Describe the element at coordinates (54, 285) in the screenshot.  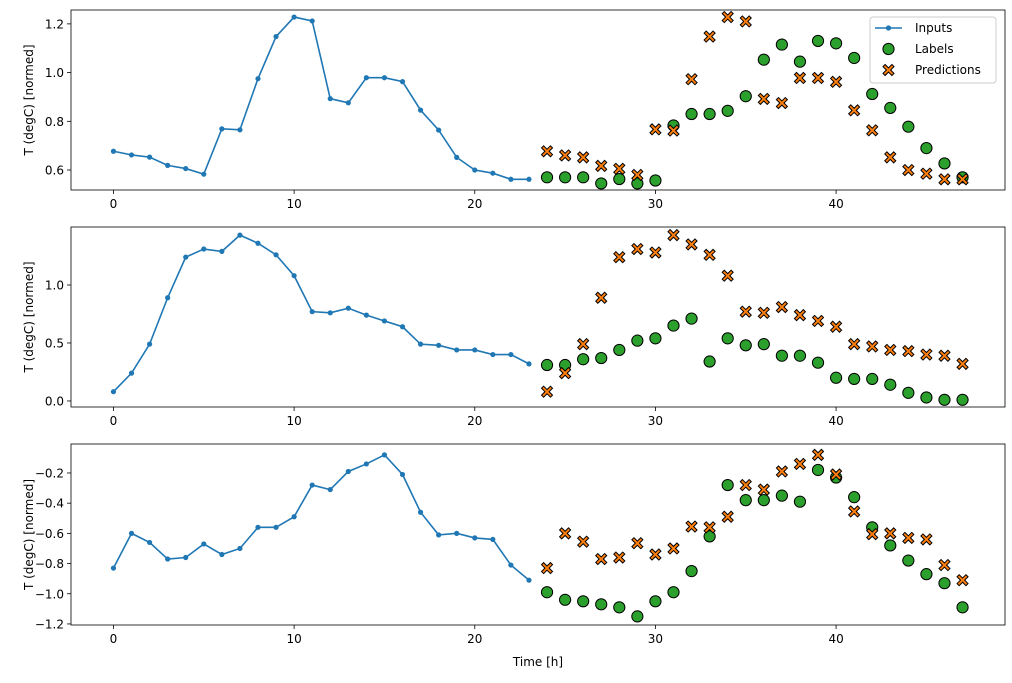
I see `y-tick-label: 1.0` at that location.